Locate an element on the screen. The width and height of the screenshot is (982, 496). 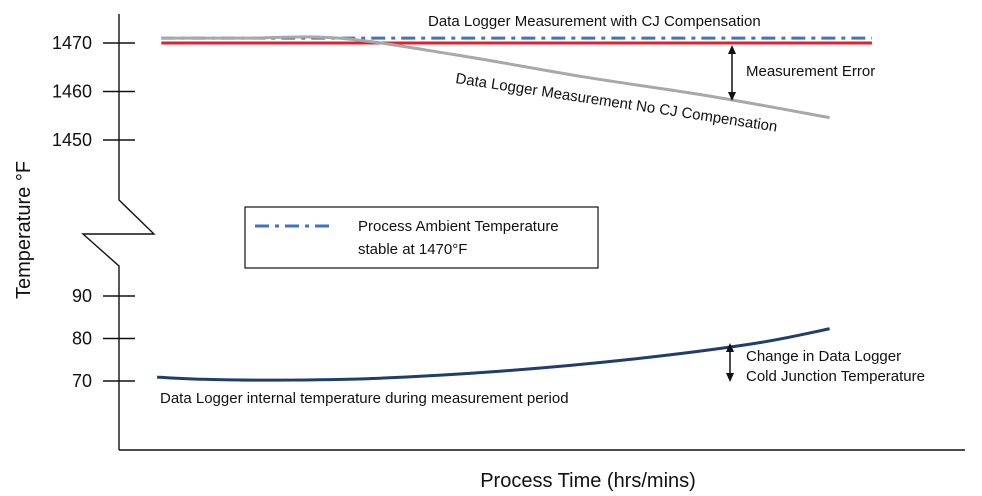
y-lower-tick-label: 70 is located at coordinates (82, 381).